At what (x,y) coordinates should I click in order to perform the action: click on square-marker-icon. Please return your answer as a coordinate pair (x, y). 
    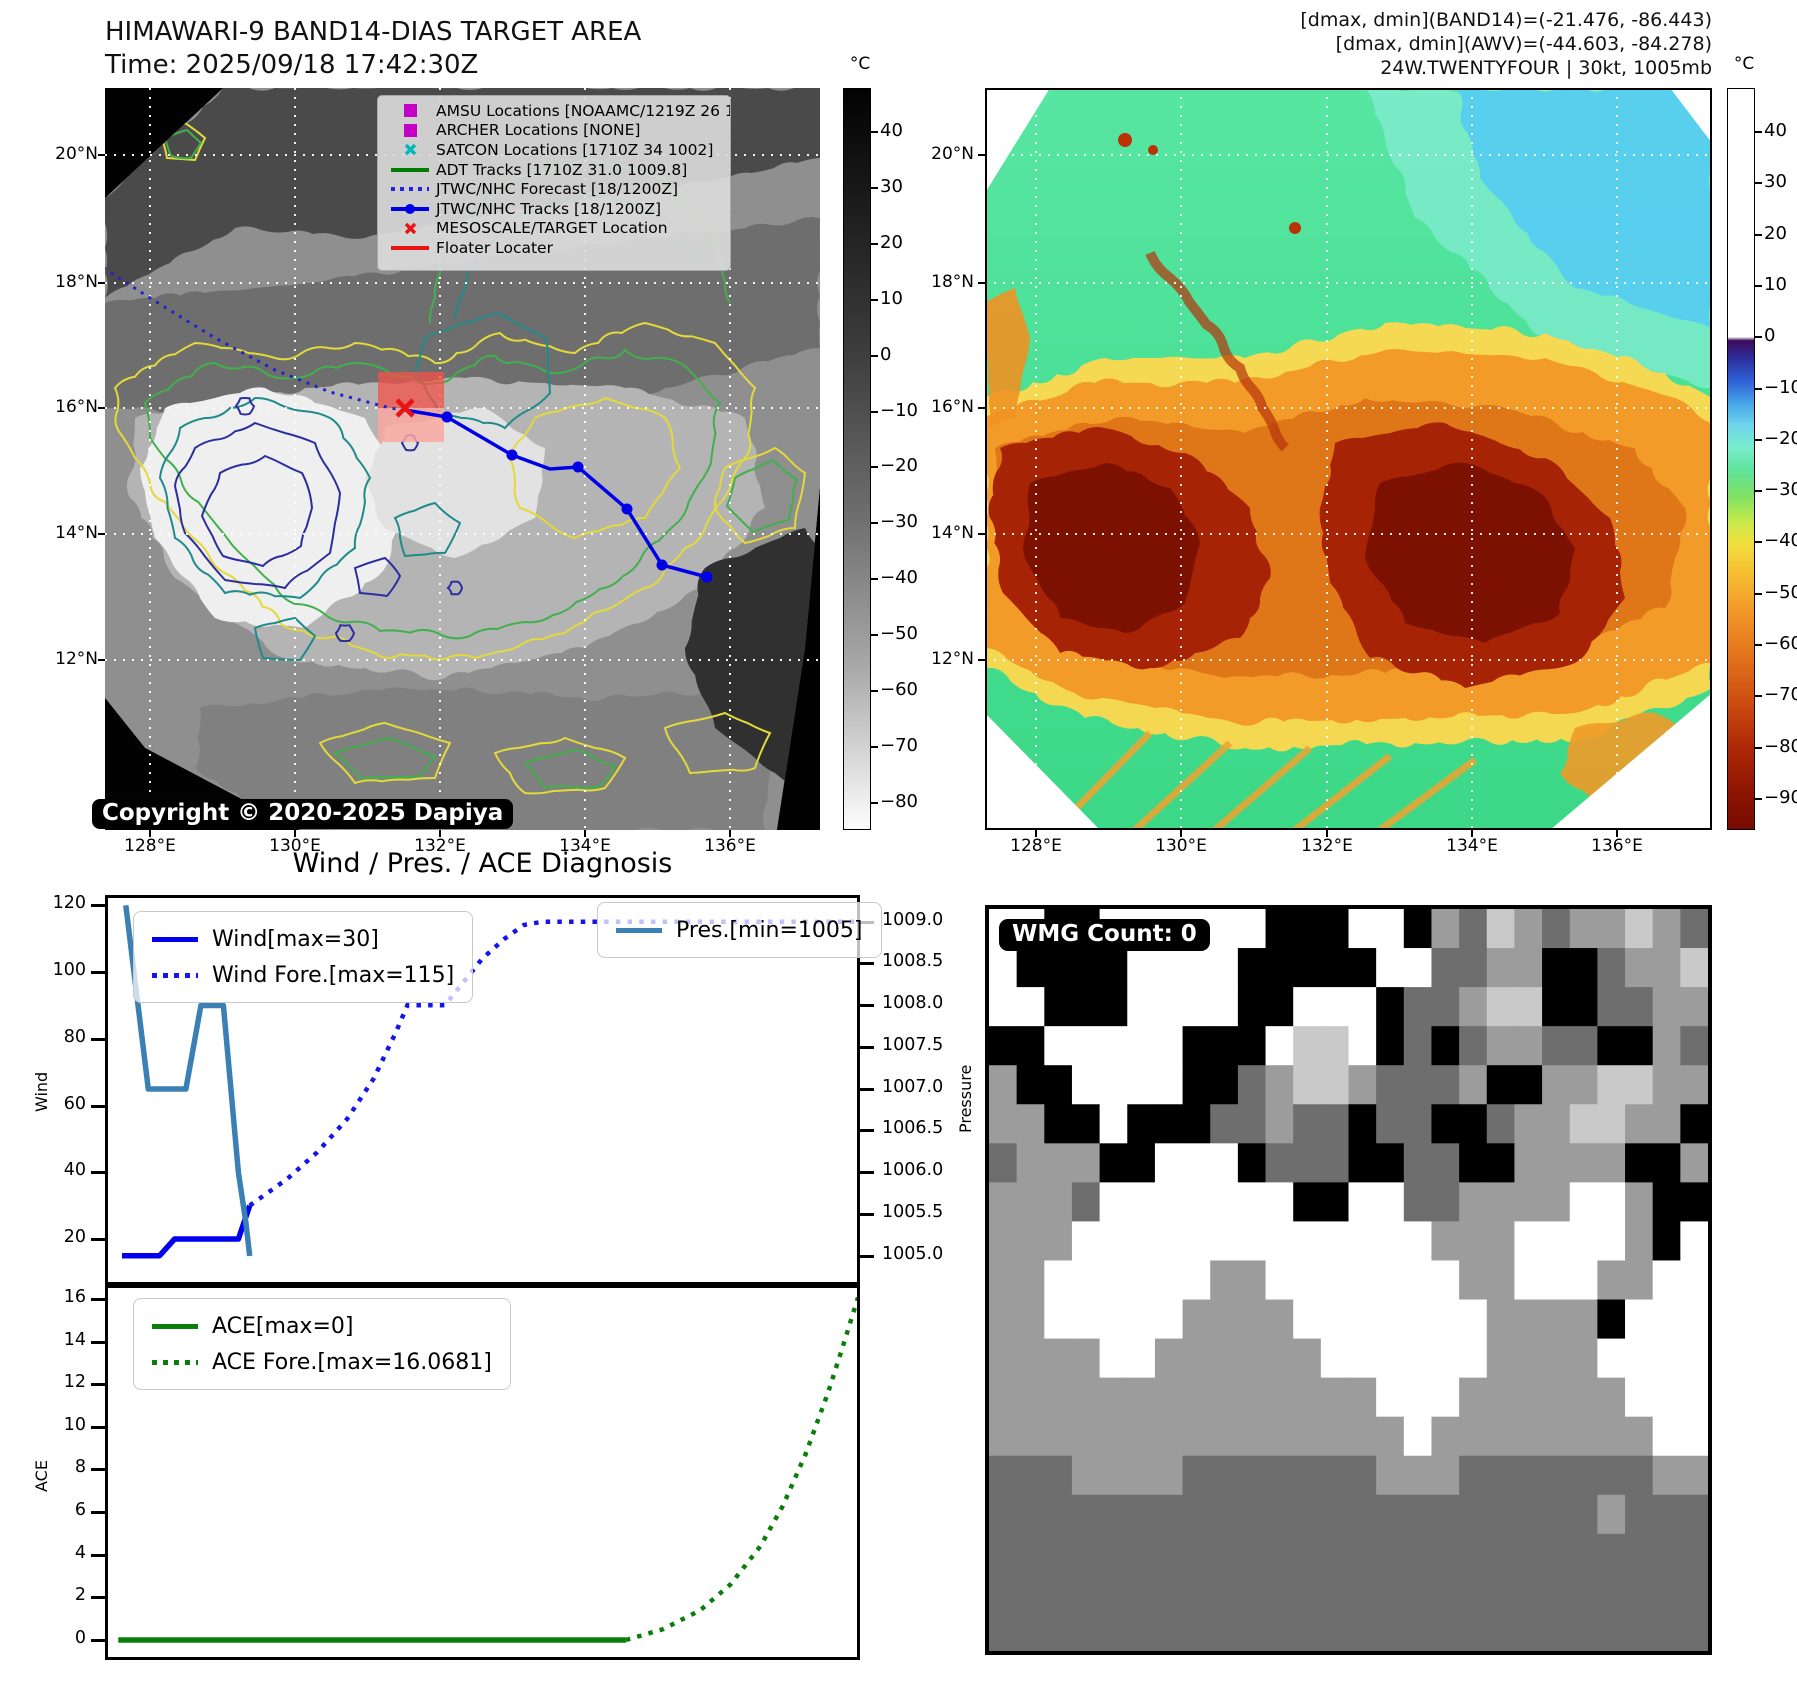
    Looking at the image, I should click on (410, 111).